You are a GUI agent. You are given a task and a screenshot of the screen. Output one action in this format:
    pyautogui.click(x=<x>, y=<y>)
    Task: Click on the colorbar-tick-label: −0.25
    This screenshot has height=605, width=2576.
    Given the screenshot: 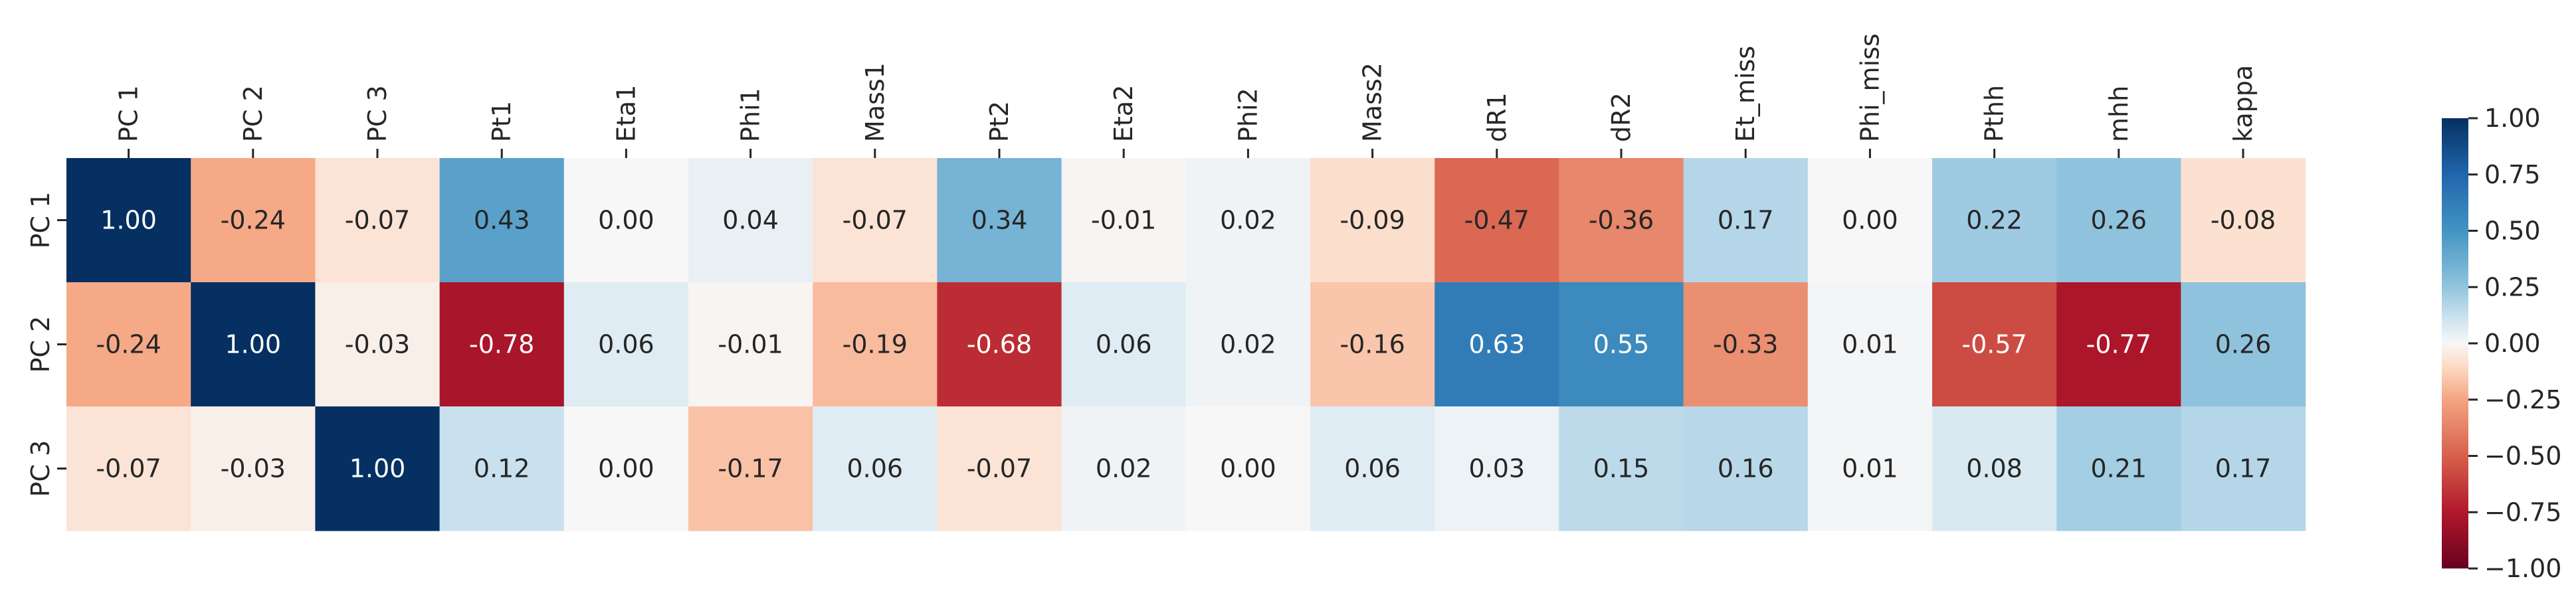 What is the action you would take?
    pyautogui.click(x=2522, y=399)
    